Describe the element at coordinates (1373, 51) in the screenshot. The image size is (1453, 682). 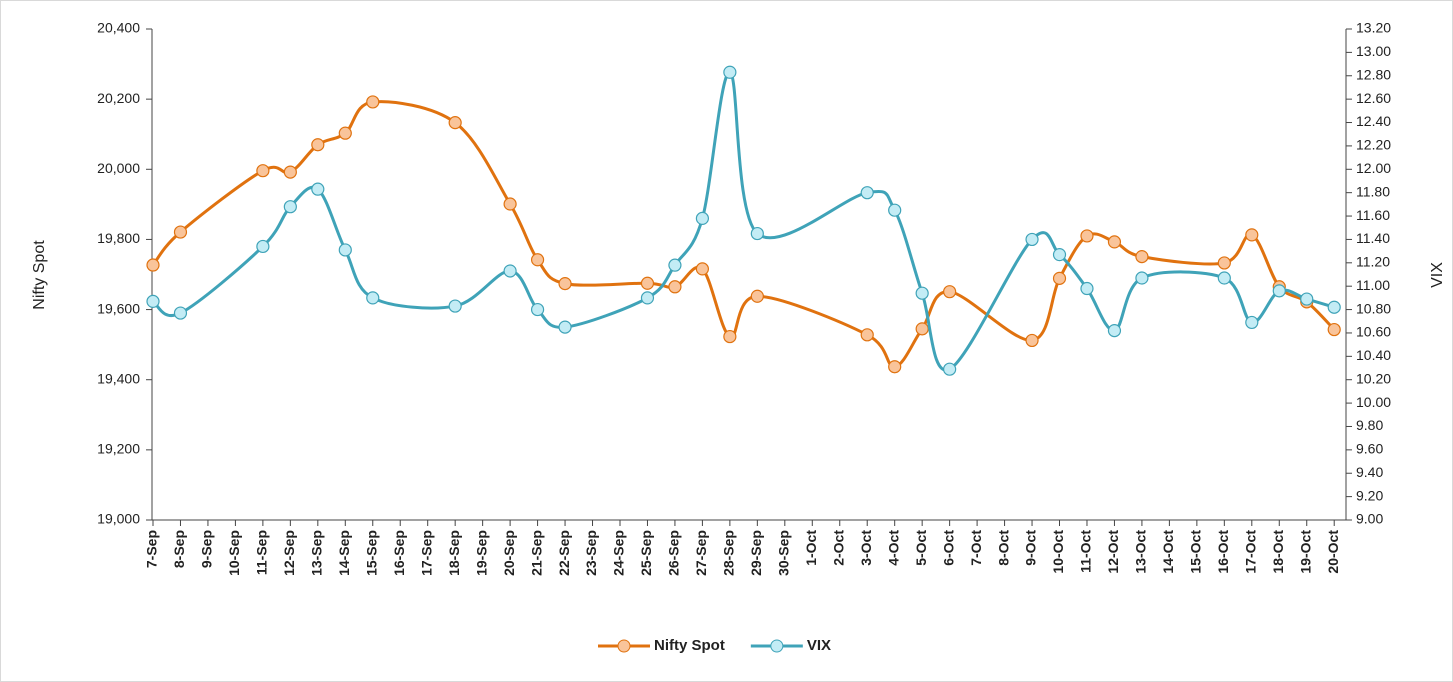
I see `y2-tick-label: 13.00` at that location.